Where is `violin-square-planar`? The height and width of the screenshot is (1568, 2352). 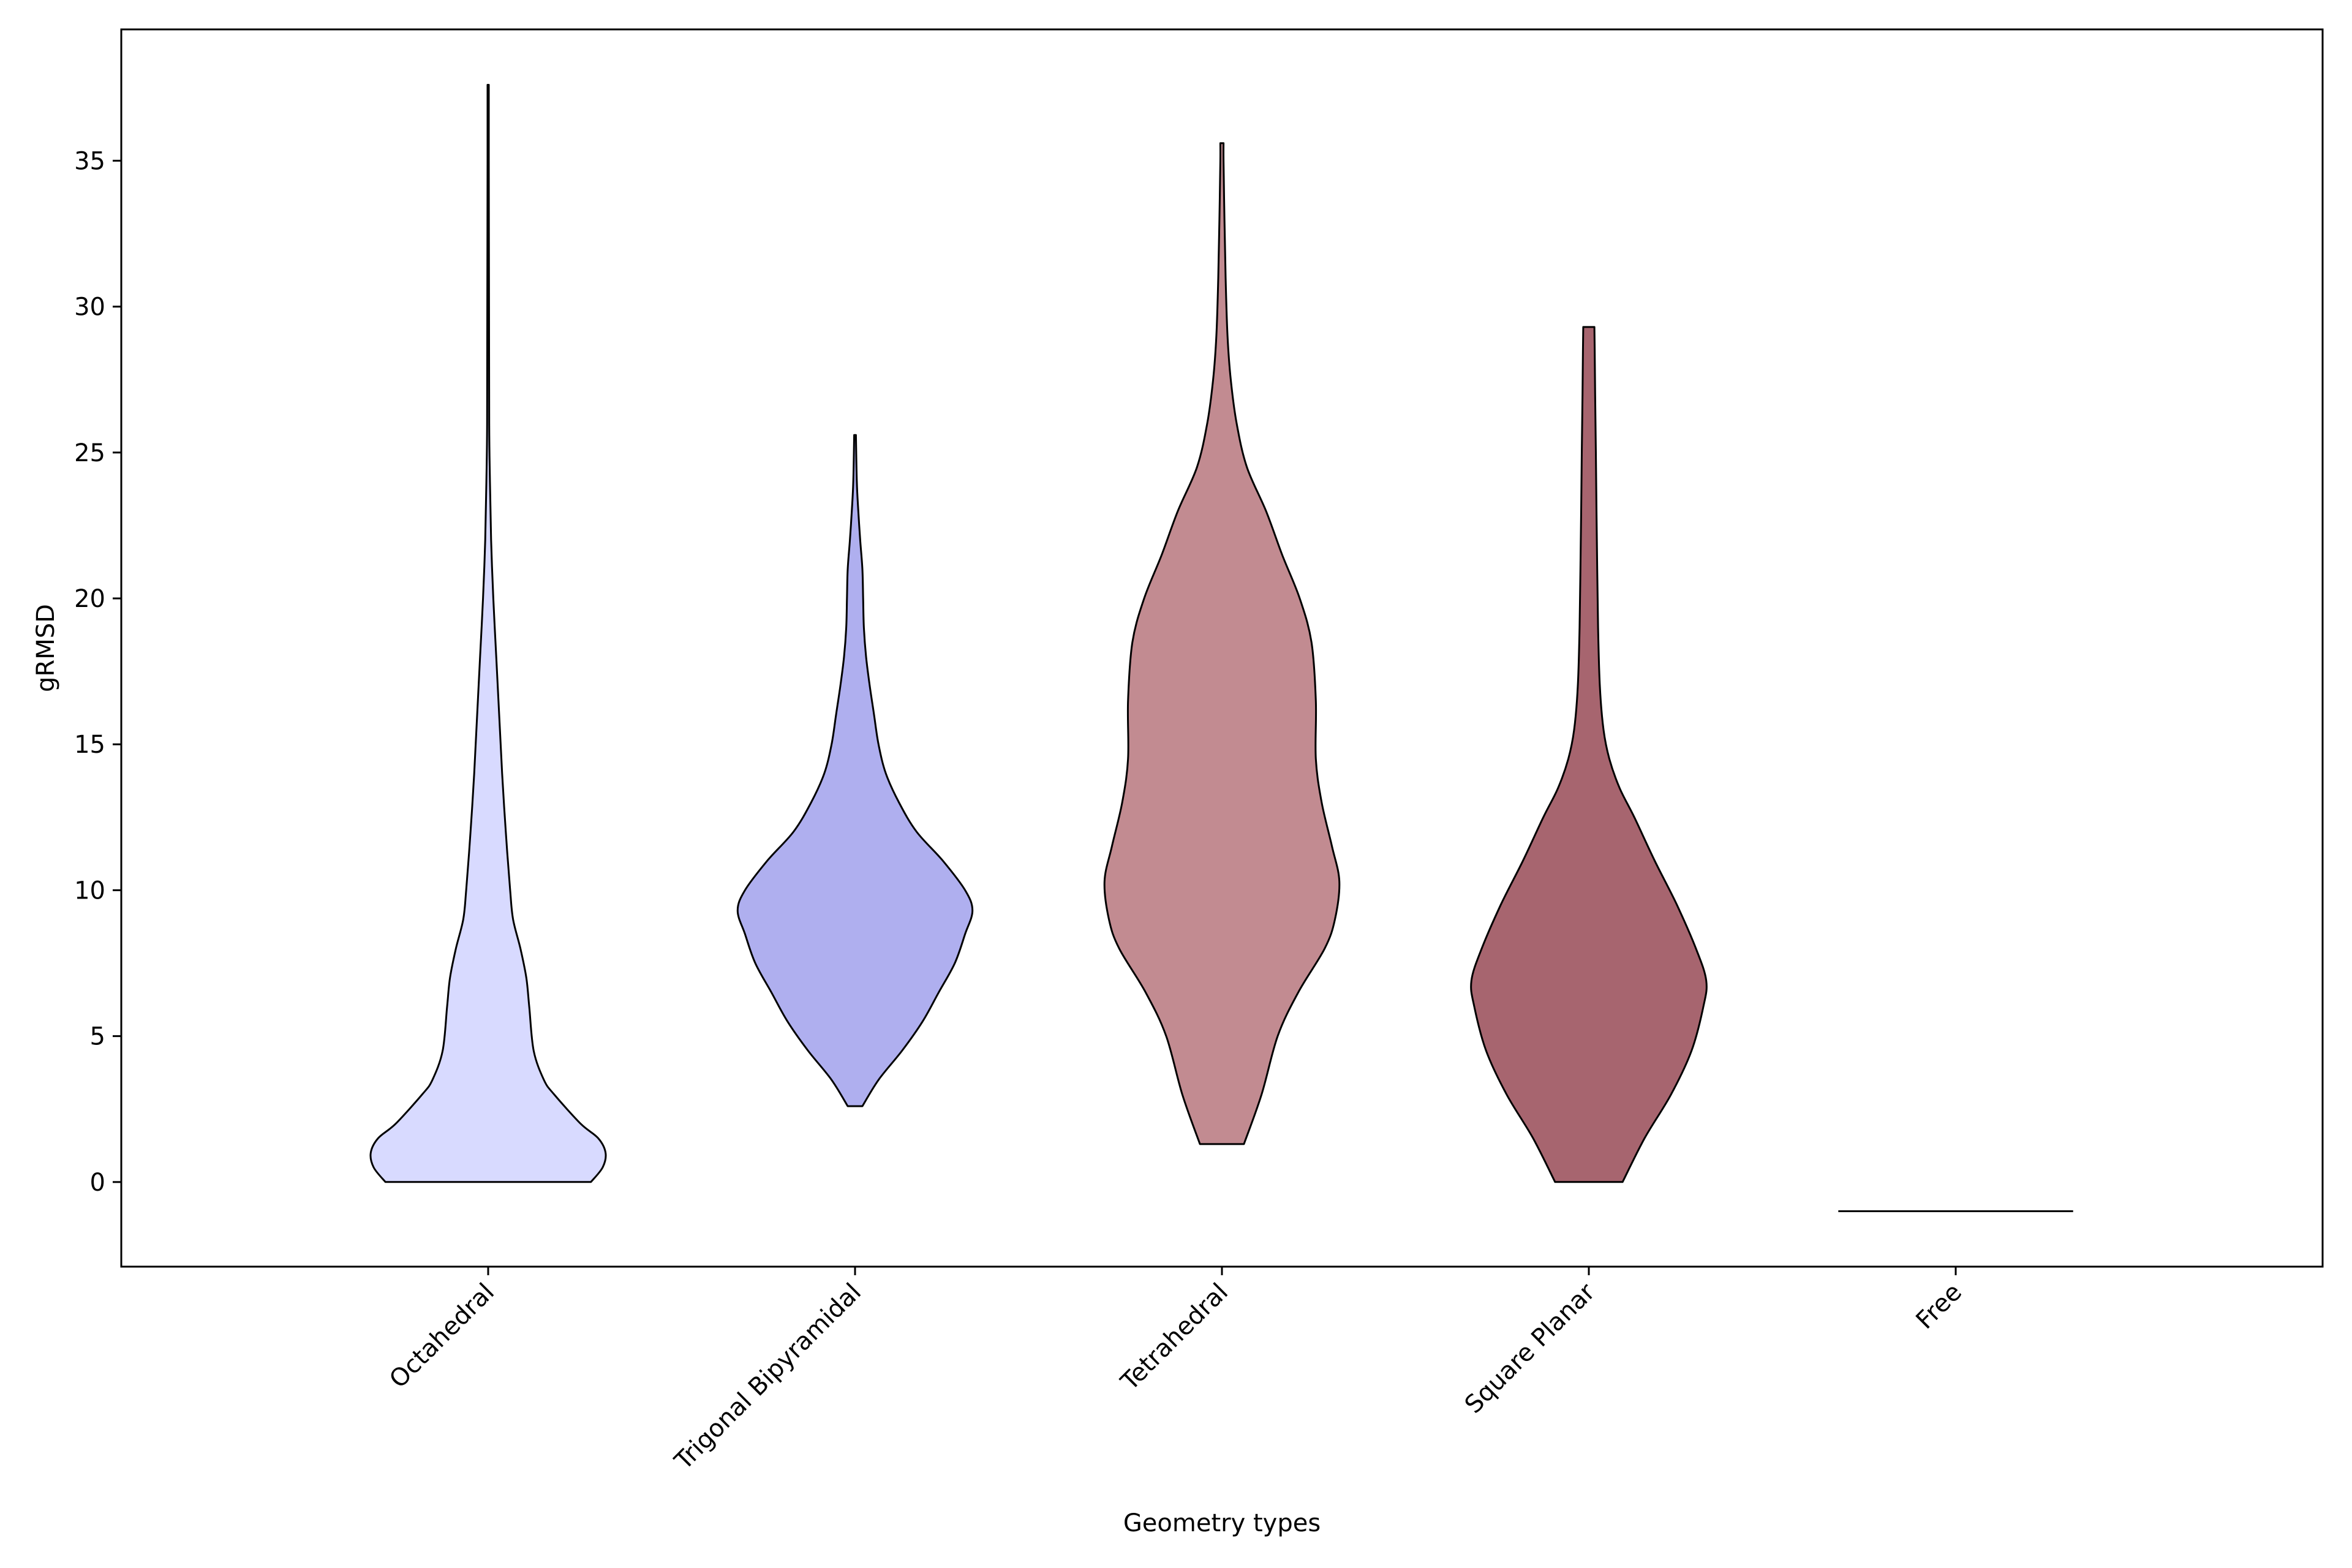
violin-square-planar is located at coordinates (1589, 755).